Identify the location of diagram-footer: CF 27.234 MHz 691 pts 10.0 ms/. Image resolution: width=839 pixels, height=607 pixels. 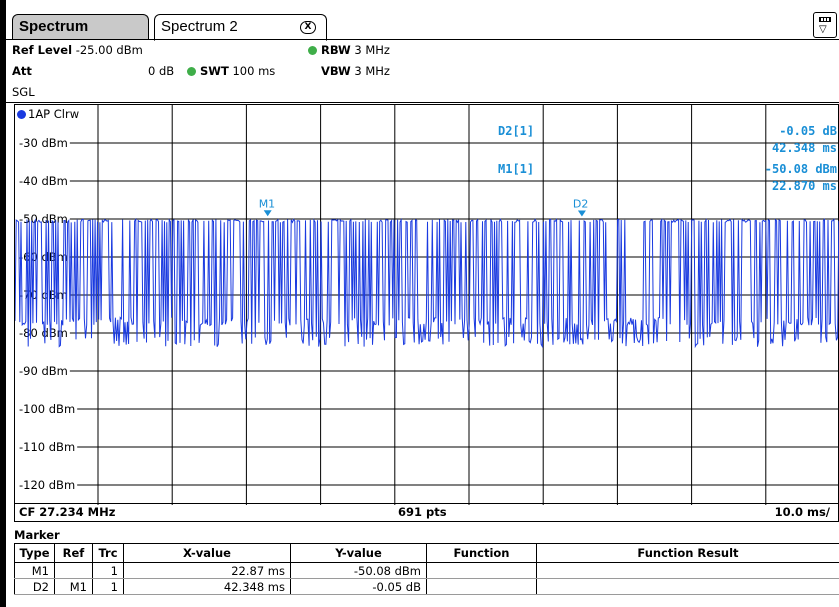
(426, 513).